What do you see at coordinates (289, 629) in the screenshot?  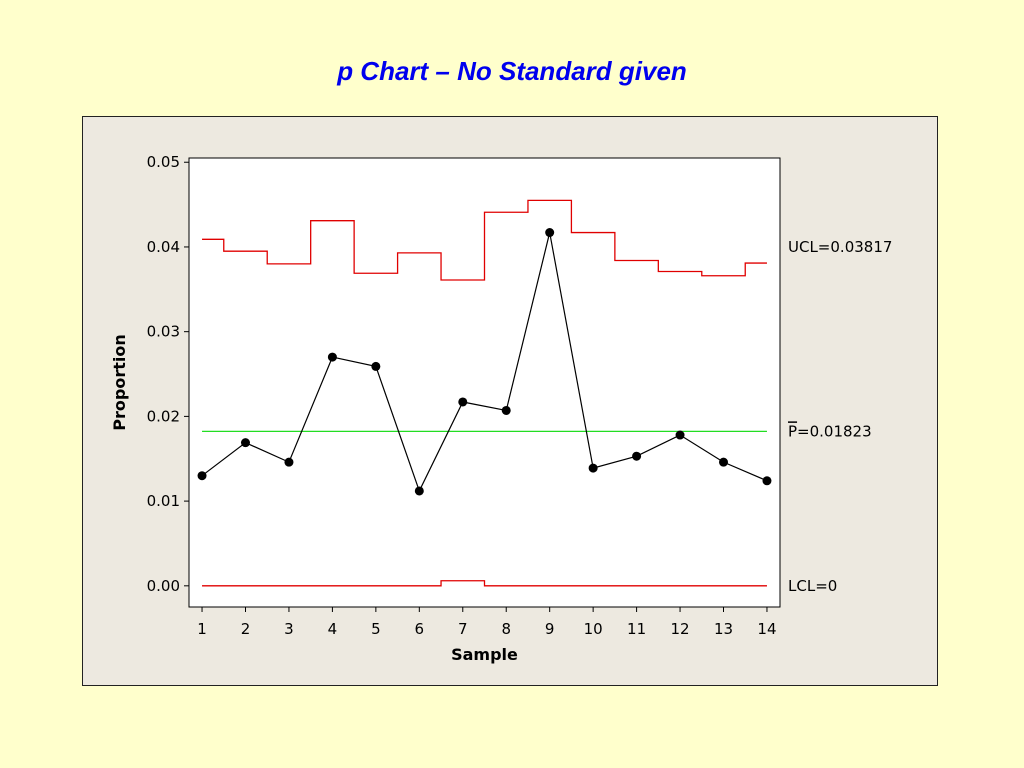 I see `x-tick-label: 3` at bounding box center [289, 629].